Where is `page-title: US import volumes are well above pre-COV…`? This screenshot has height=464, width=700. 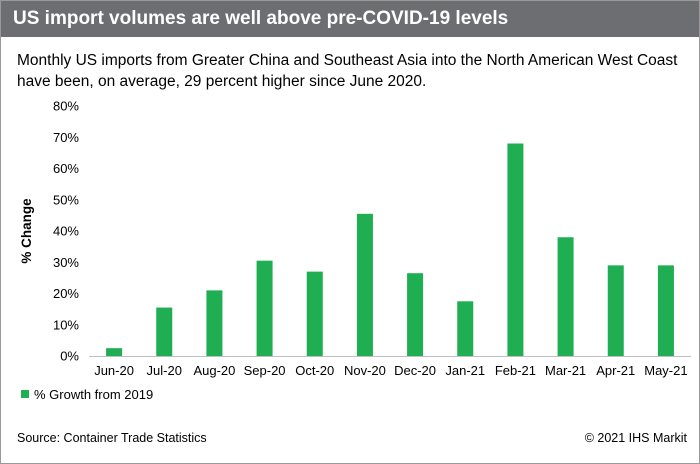
page-title: US import volumes are well above pre-COV… is located at coordinates (350, 19).